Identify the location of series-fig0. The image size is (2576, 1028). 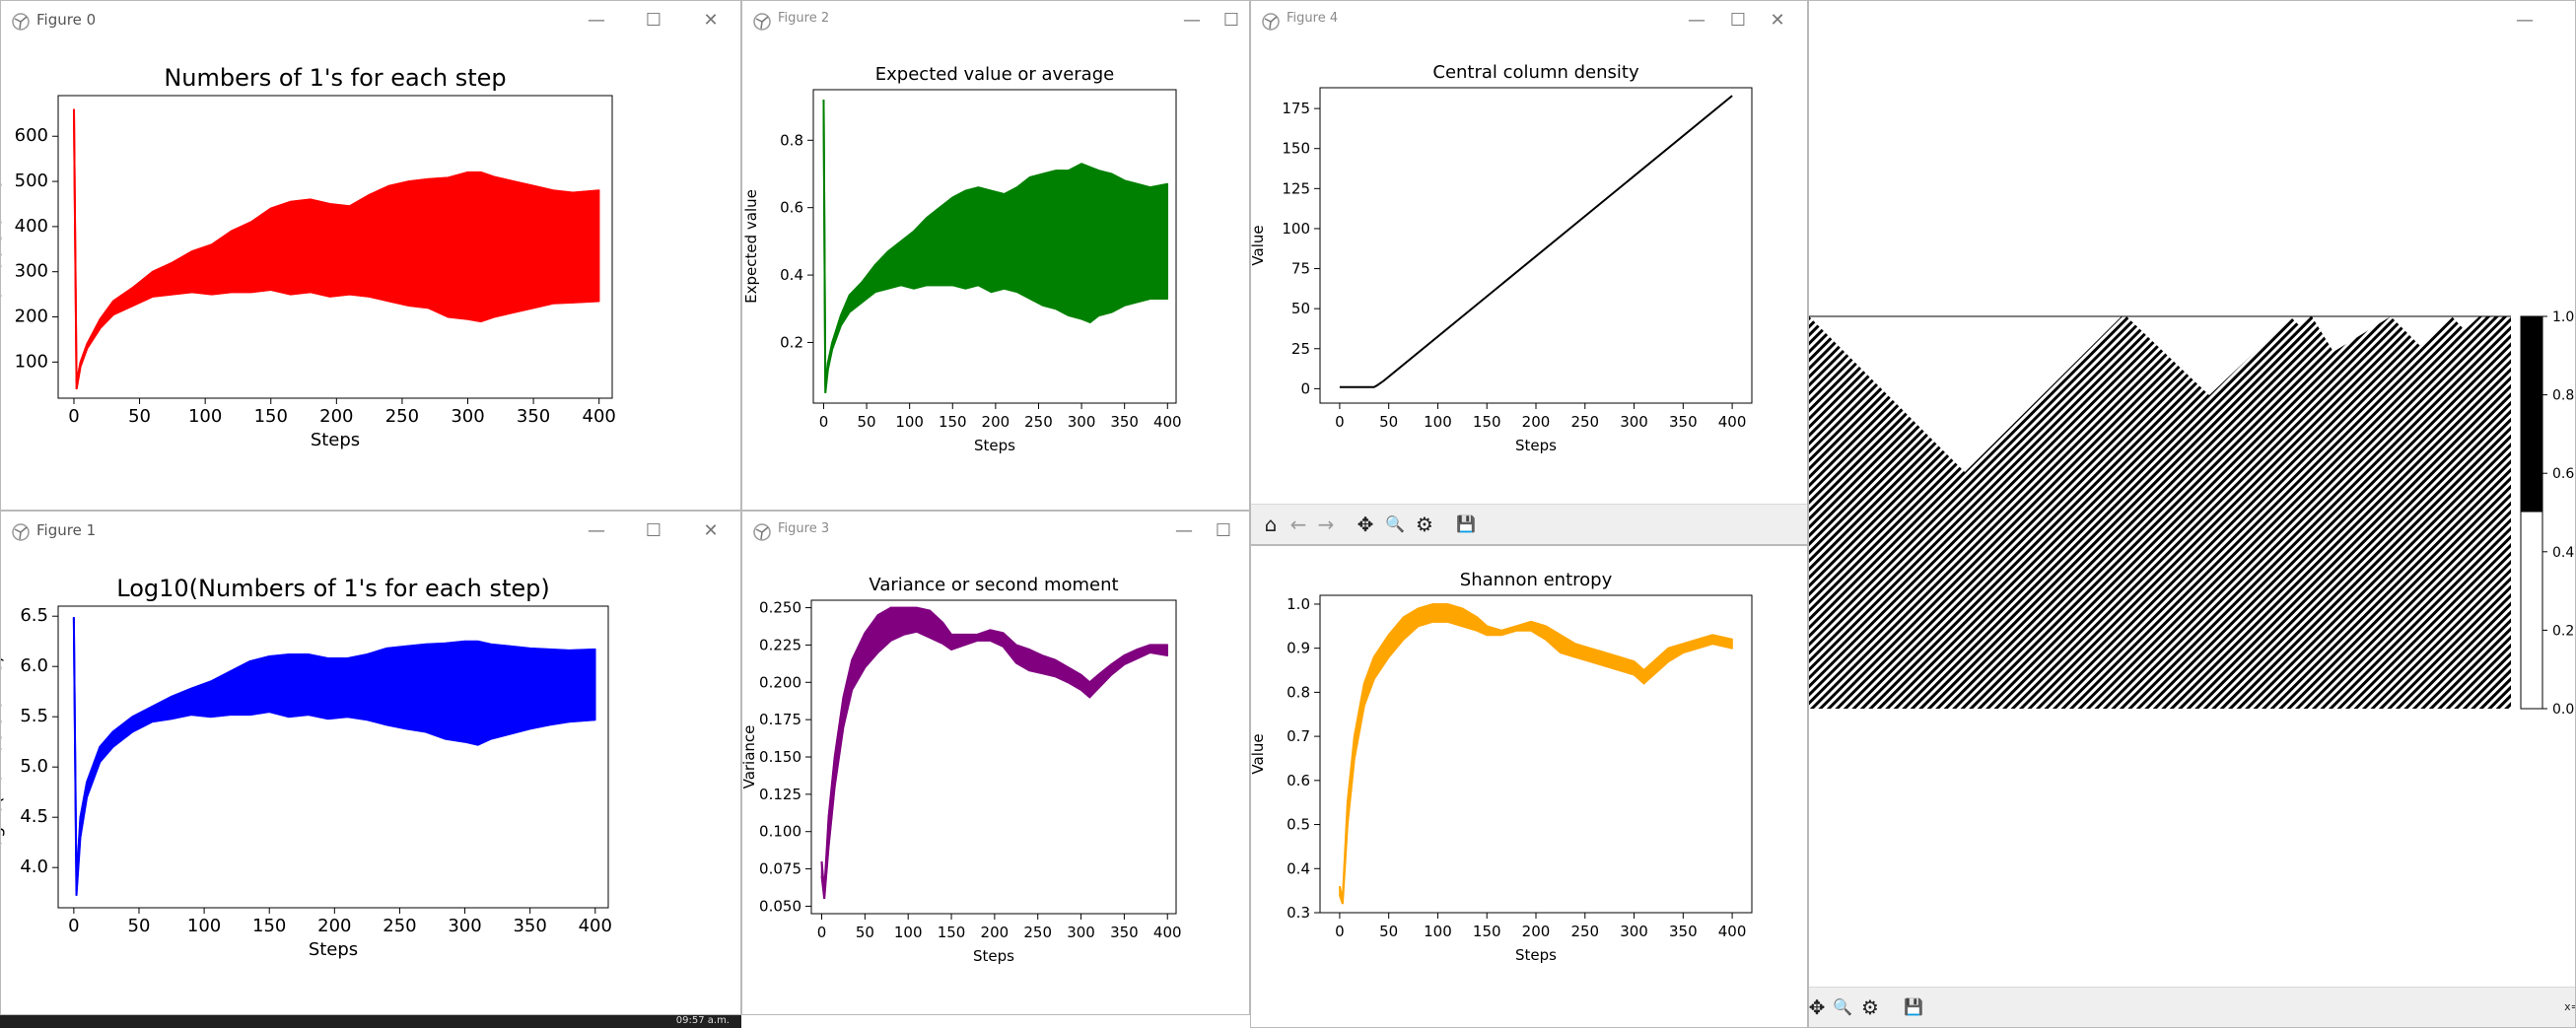
(336, 249).